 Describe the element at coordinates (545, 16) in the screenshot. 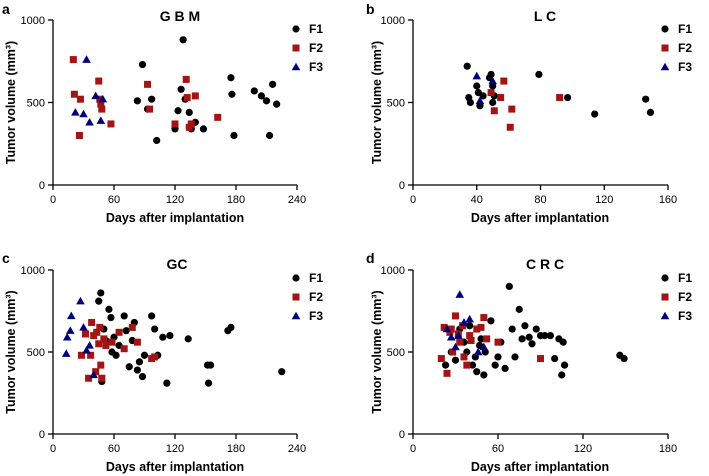

I see `panel-title: L C` at that location.